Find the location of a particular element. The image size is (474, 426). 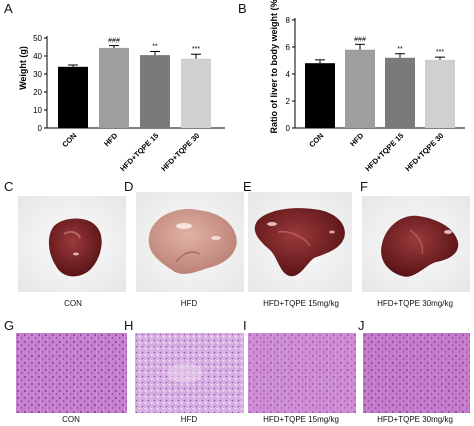

chart-a-ytick-label: 0 is located at coordinates (40, 128).